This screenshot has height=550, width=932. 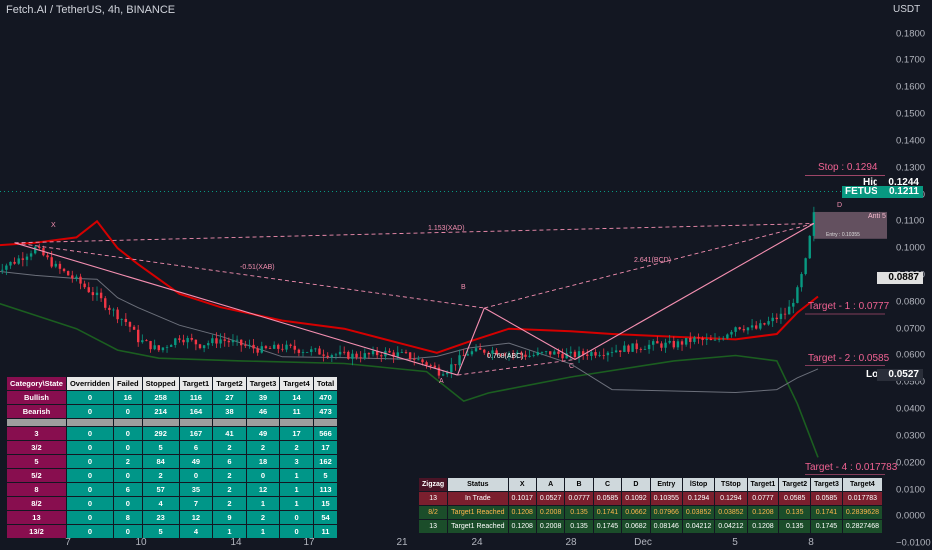 What do you see at coordinates (643, 542) in the screenshot?
I see `x-tick-label: Dec` at bounding box center [643, 542].